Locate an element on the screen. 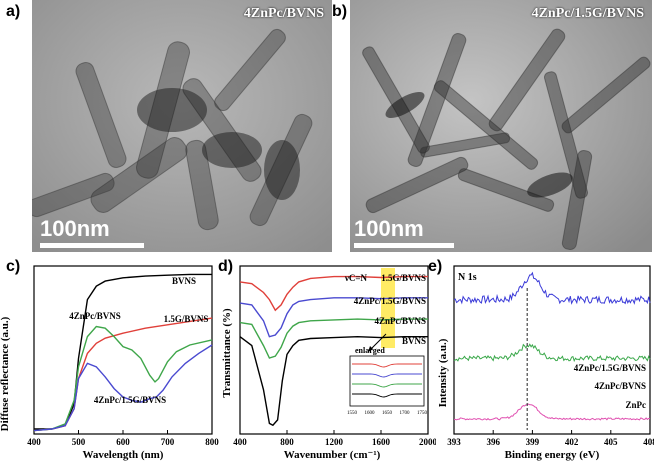 The height and width of the screenshot is (472, 655). e-plot-frame is located at coordinates (552, 350).